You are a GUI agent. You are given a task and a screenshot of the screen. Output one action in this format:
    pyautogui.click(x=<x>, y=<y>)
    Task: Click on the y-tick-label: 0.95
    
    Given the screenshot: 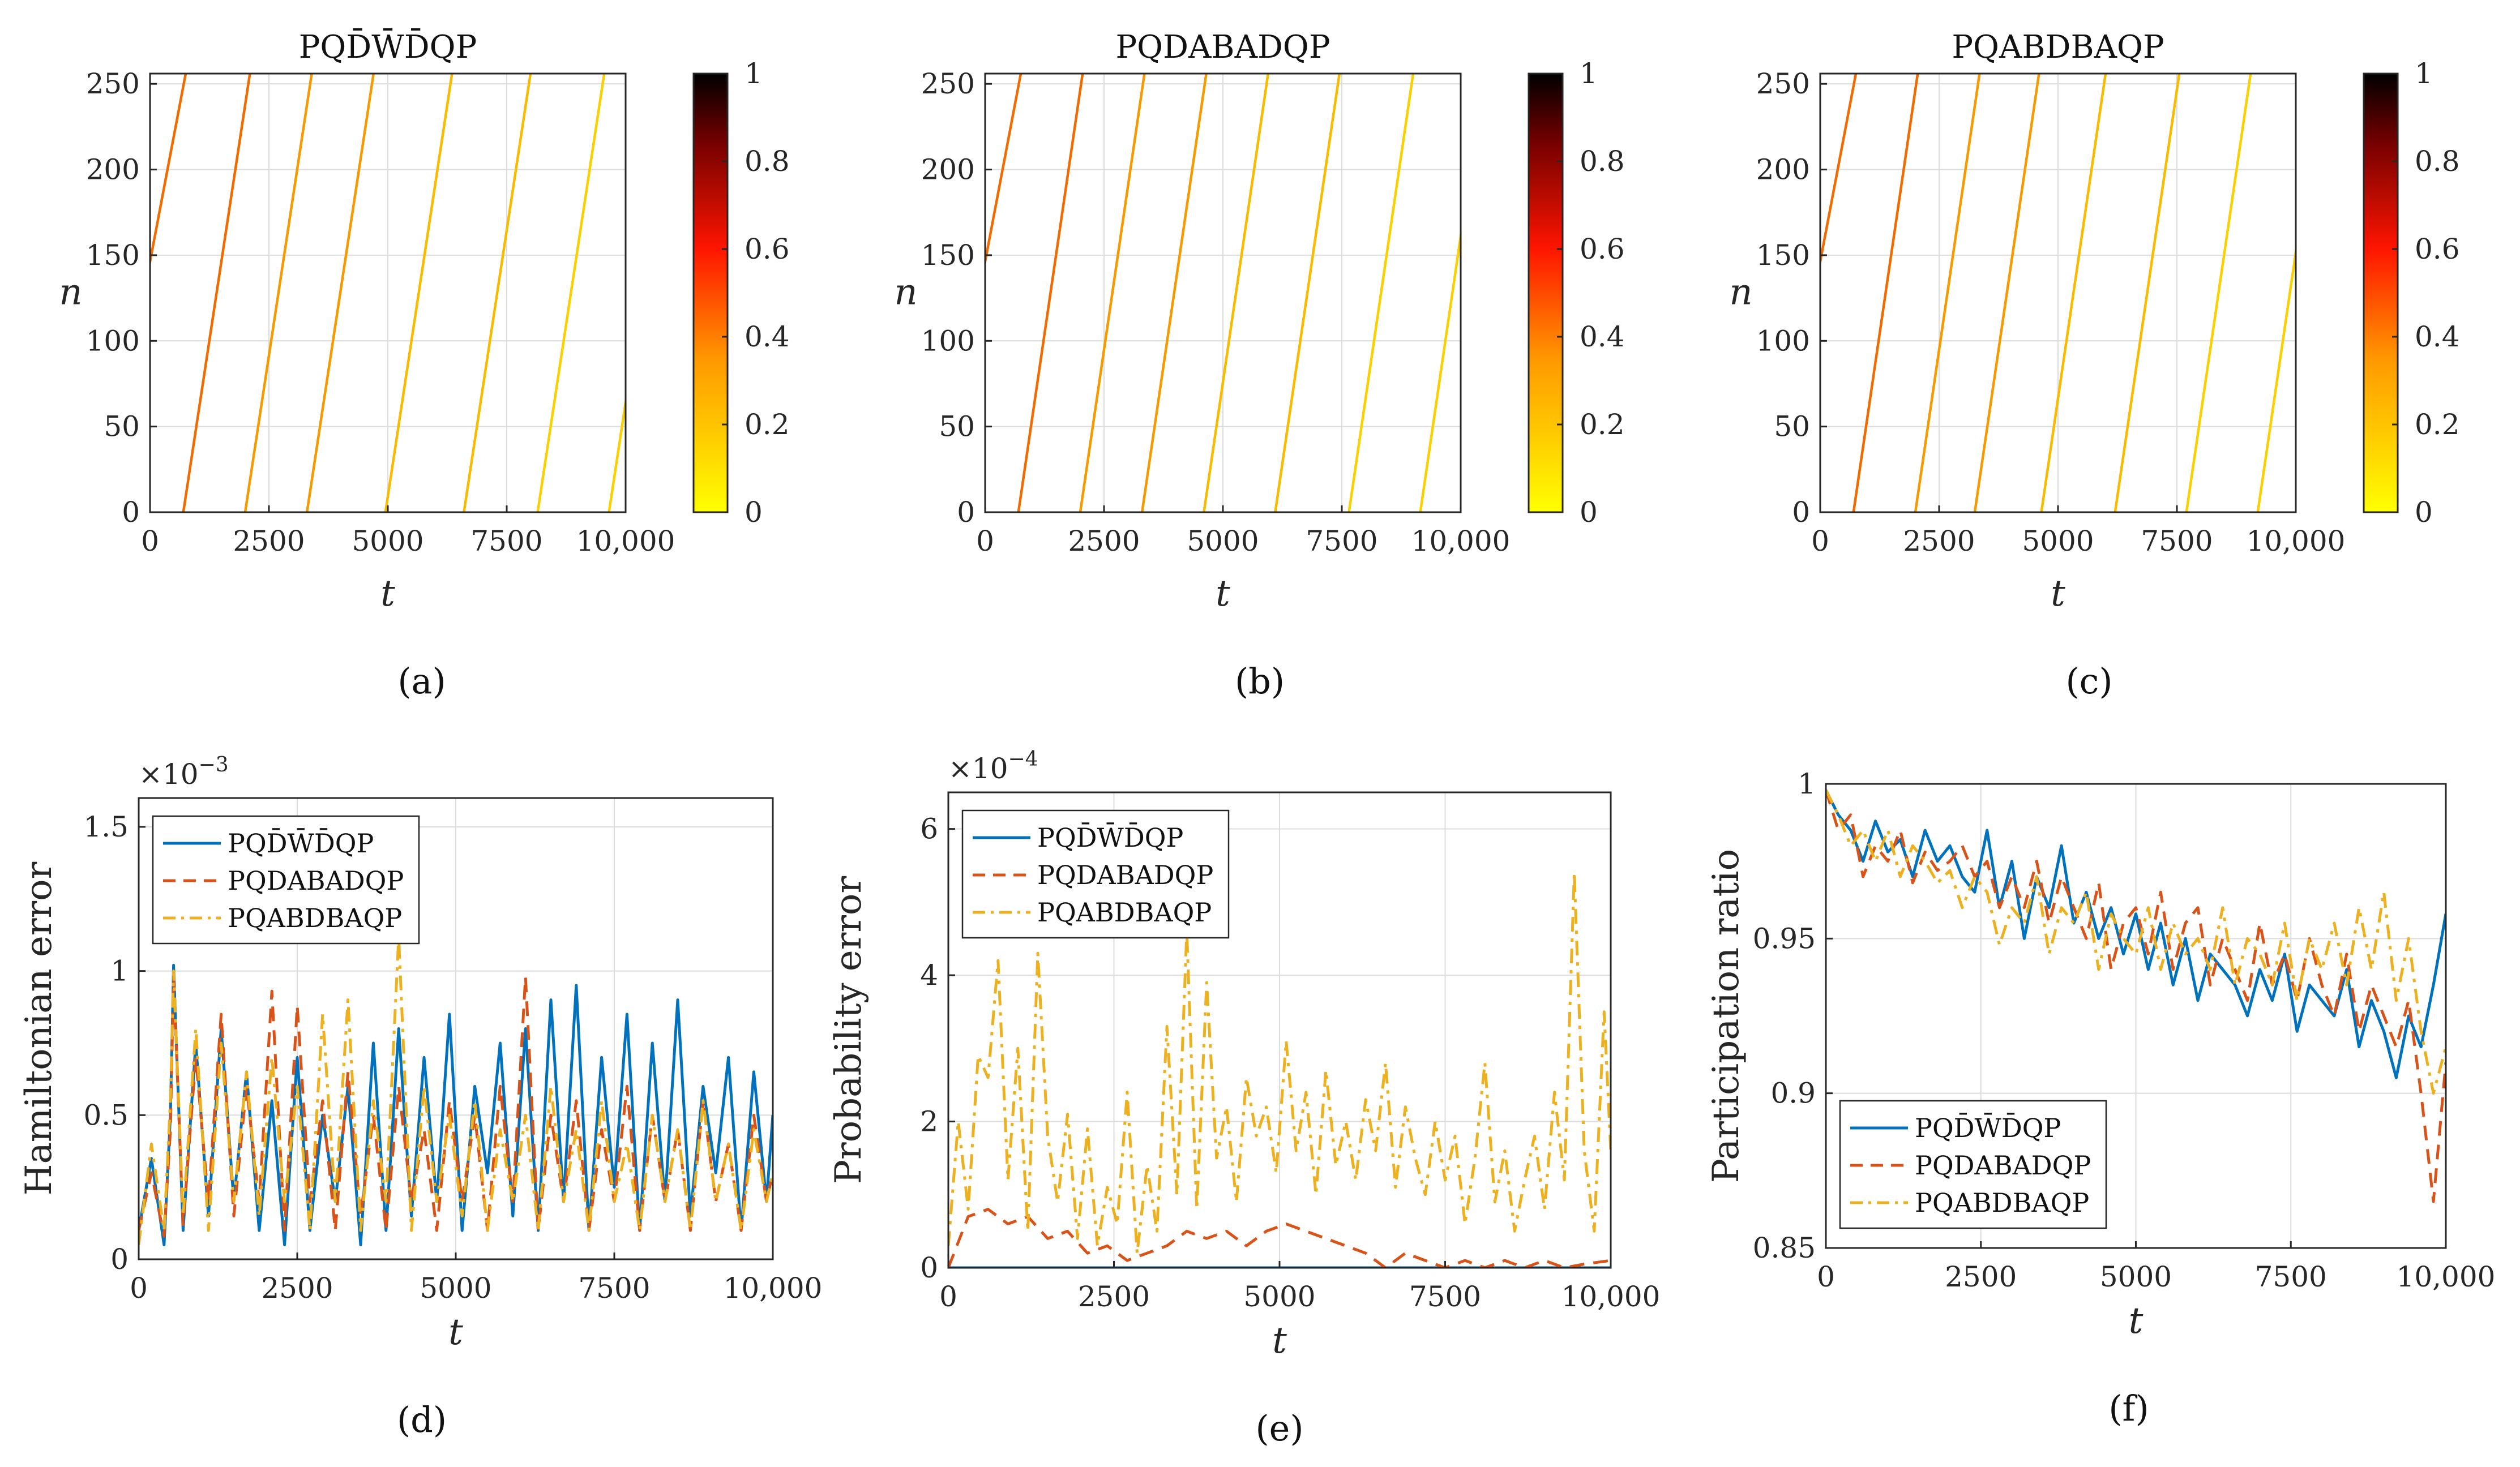 What is the action you would take?
    pyautogui.click(x=1784, y=938)
    